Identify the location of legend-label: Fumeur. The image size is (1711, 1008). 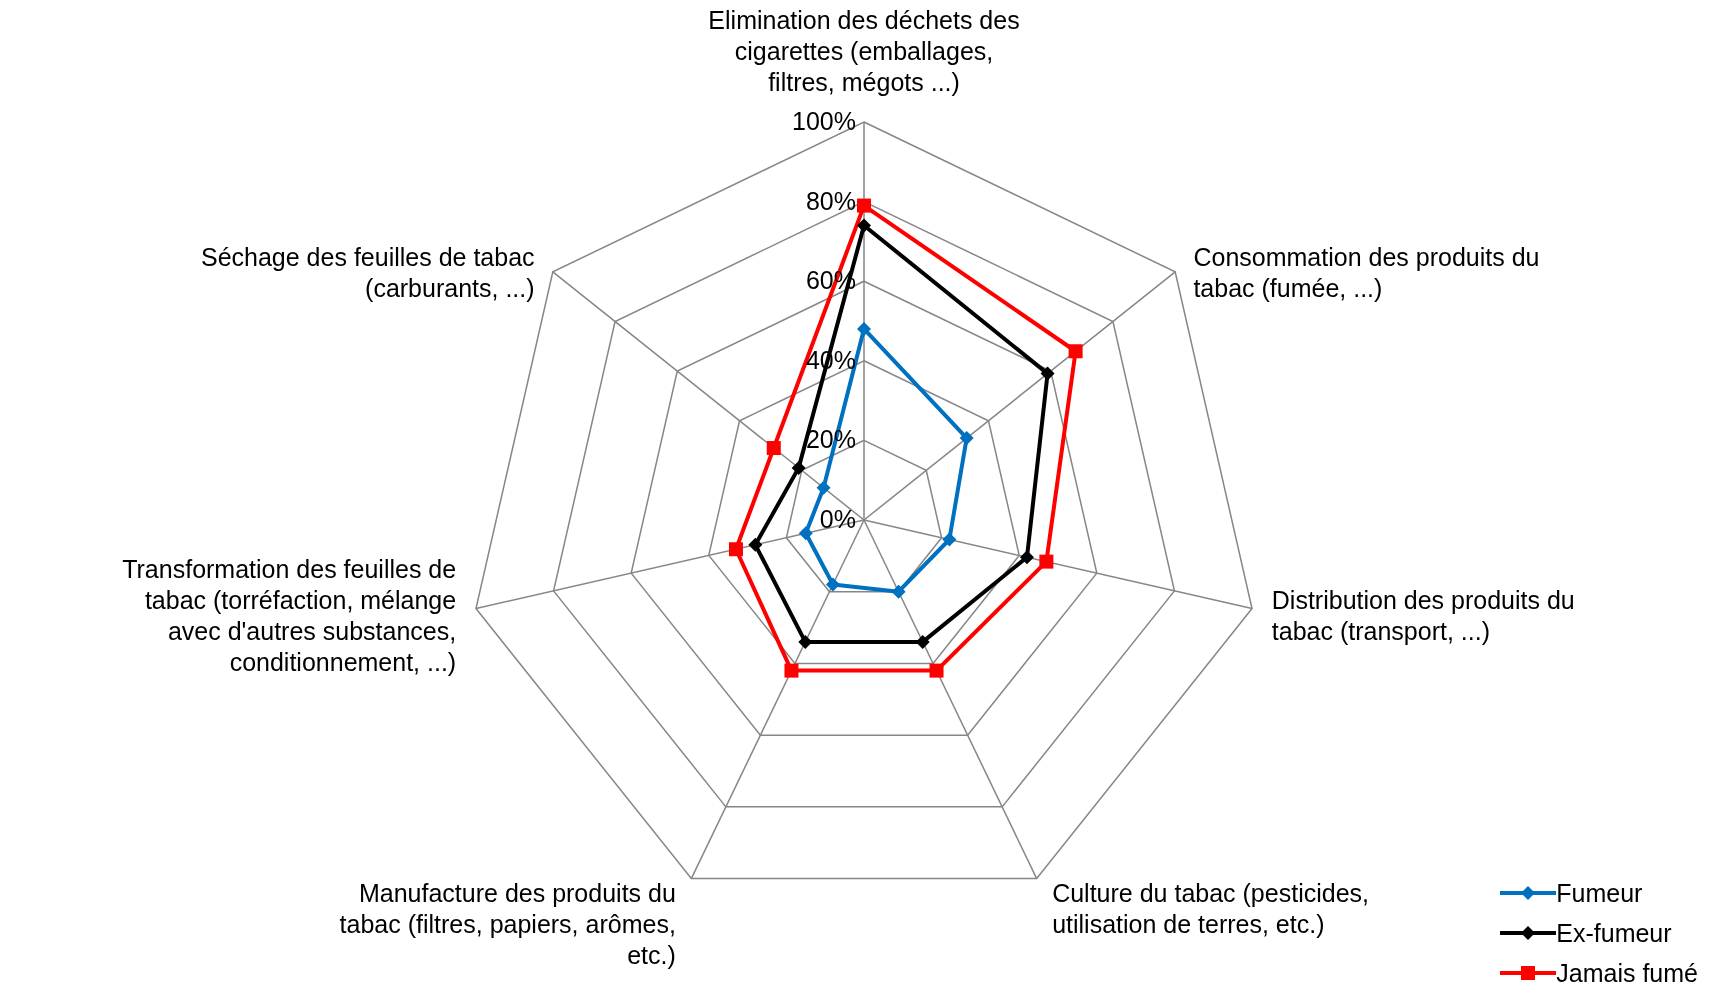
(1599, 893).